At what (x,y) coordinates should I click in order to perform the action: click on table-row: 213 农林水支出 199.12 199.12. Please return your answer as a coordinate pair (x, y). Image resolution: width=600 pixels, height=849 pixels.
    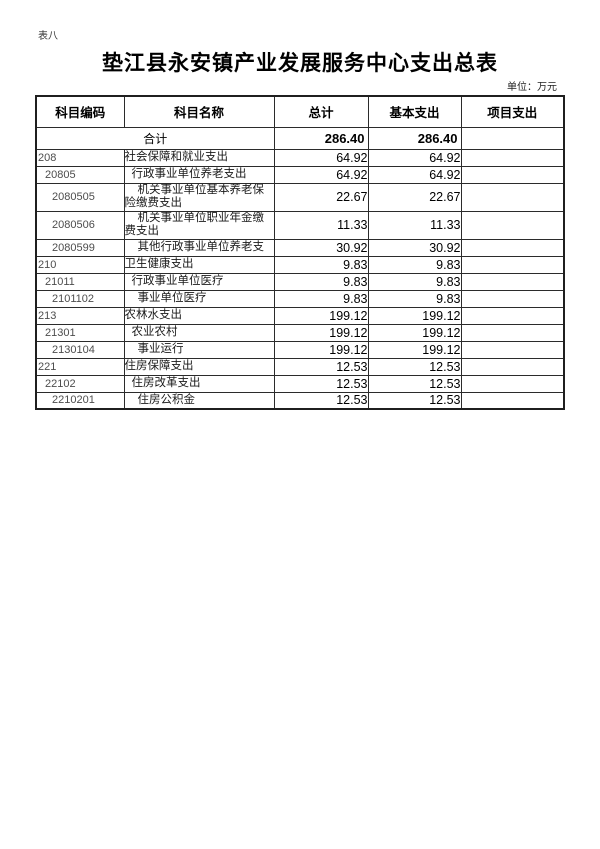
    Looking at the image, I should click on (300, 315).